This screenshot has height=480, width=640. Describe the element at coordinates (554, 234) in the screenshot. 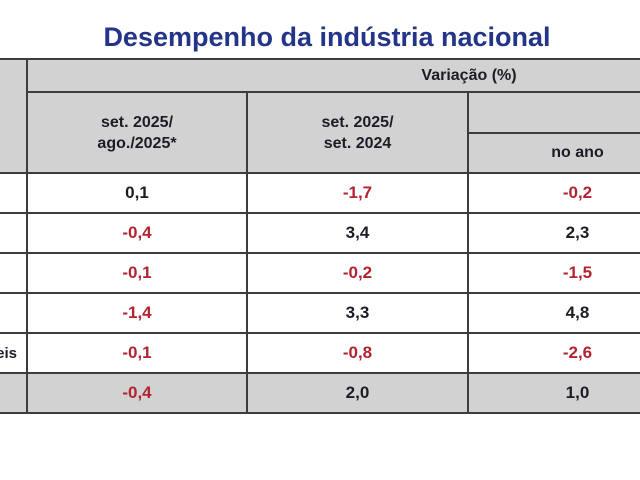

I see `value-cell: 2,3` at that location.